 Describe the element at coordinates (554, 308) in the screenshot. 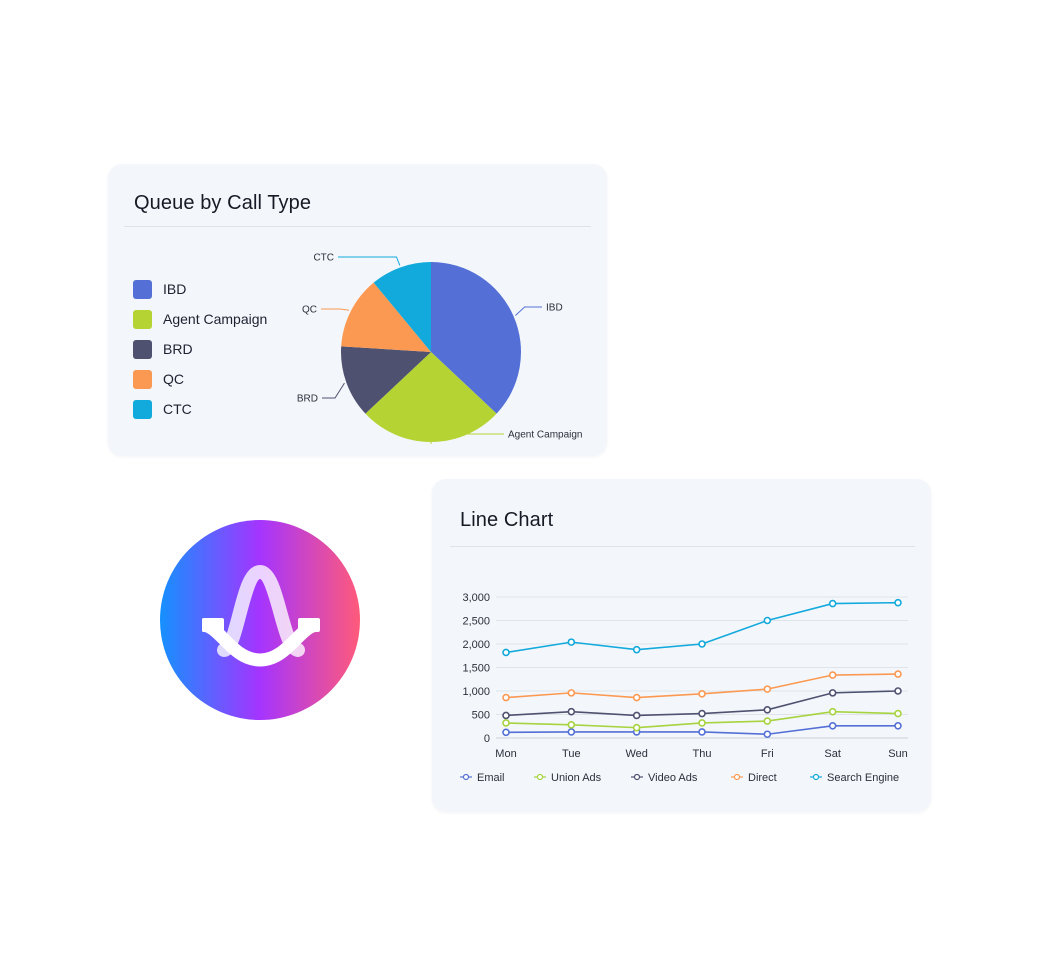

I see `pie-slice-label: IBD` at that location.